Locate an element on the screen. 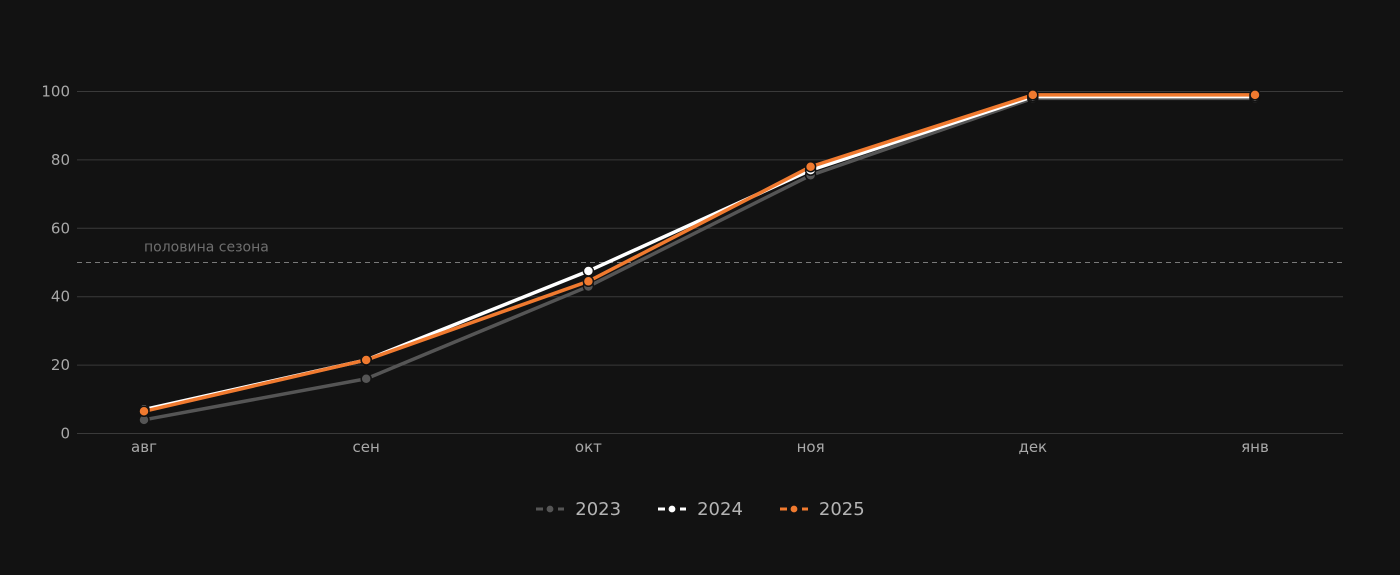 This screenshot has height=575, width=1400. y-tick-label: 80 is located at coordinates (60, 160).